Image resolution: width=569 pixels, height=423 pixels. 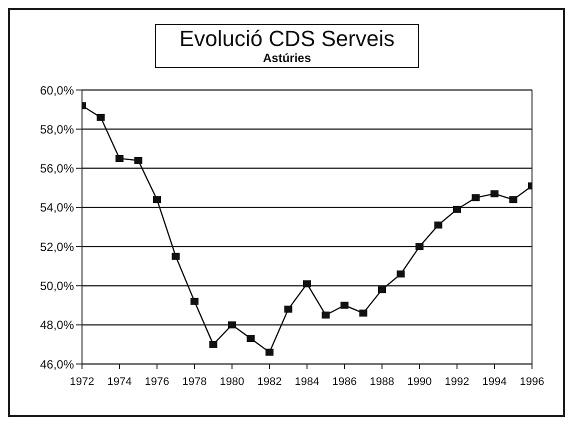 What do you see at coordinates (57, 364) in the screenshot?
I see `y-tick-label: 46,0%` at bounding box center [57, 364].